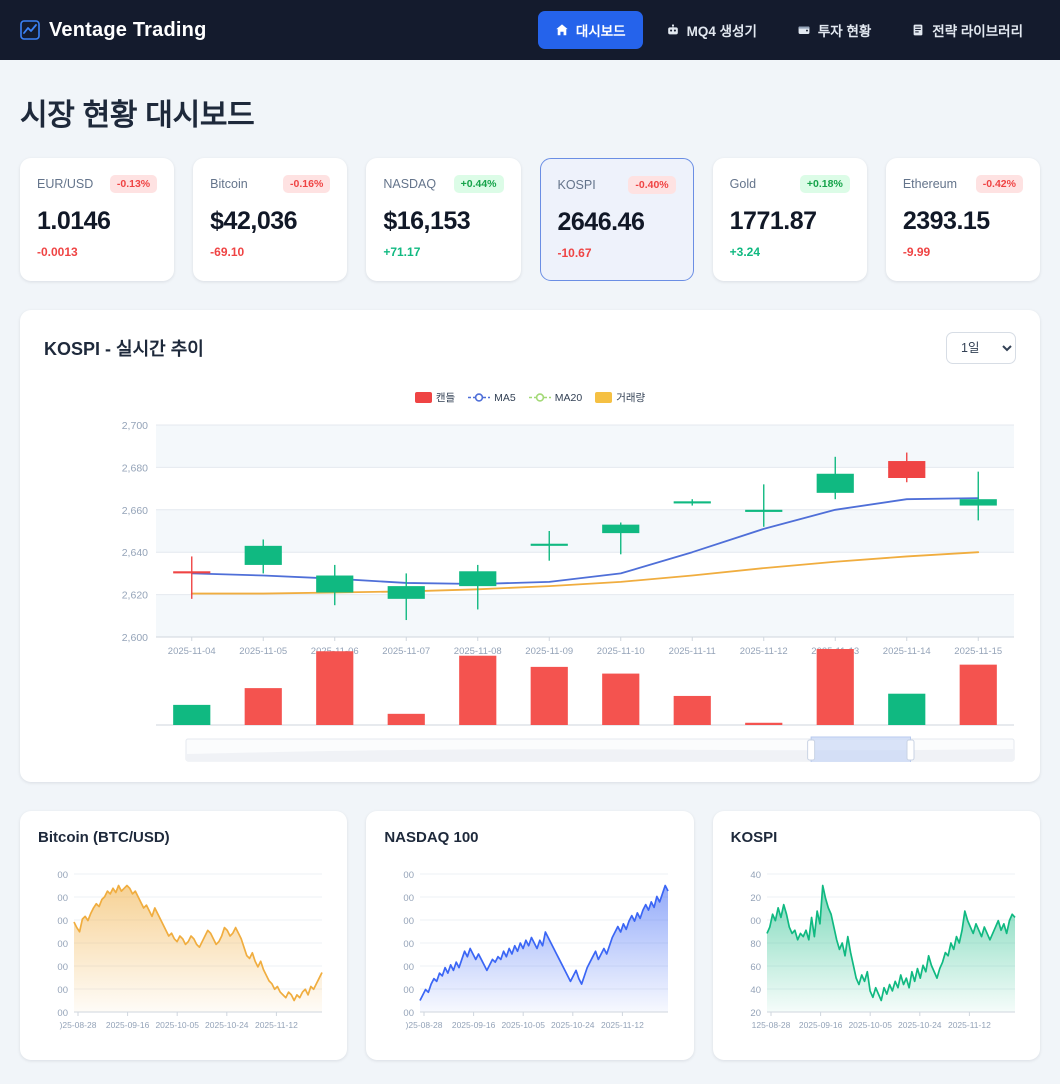 Image resolution: width=1060 pixels, height=1084 pixels. What do you see at coordinates (790, 184) in the screenshot?
I see `card-header: Gold +0.18%` at bounding box center [790, 184].